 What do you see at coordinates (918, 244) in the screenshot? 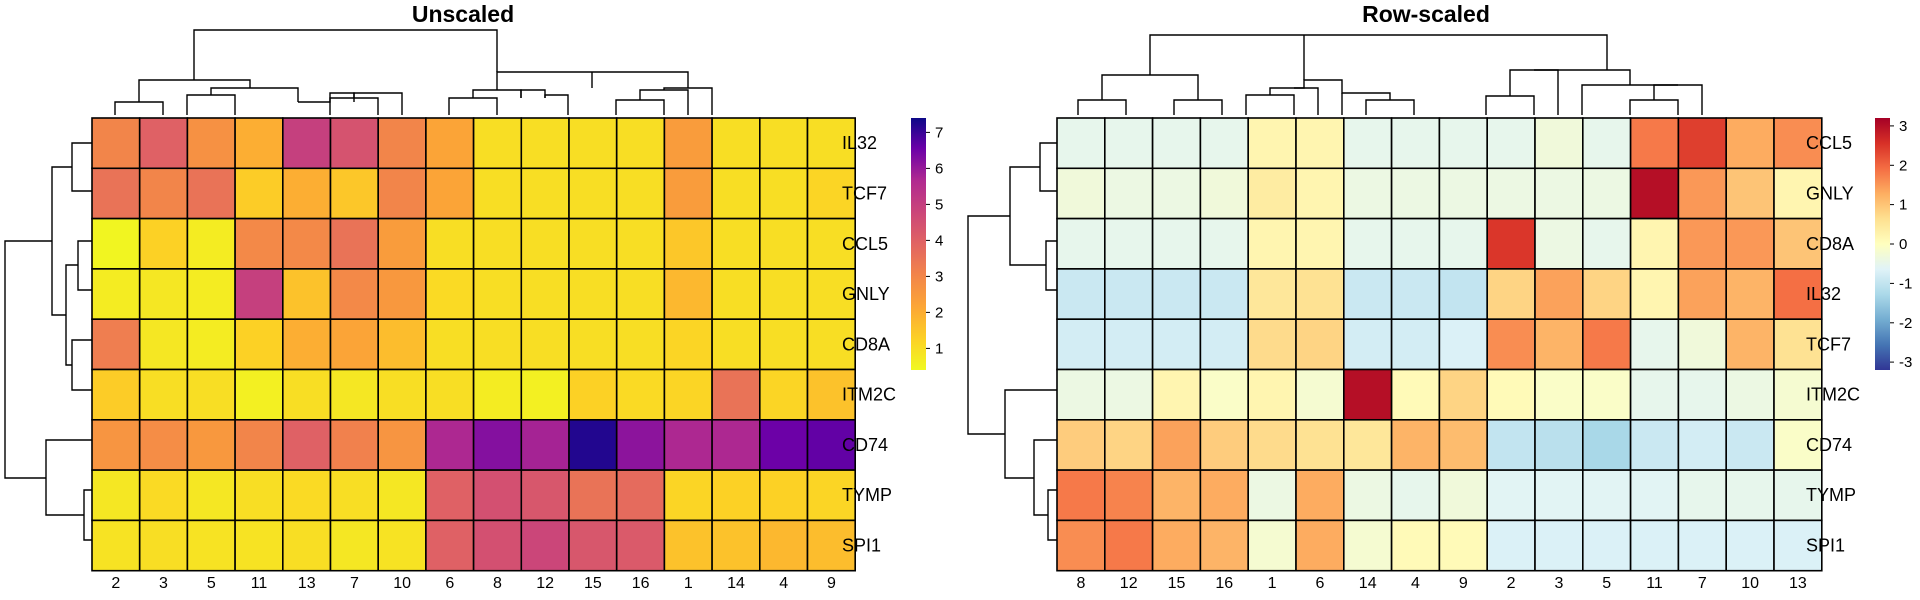
I see `colorbar-gradient-unscaled` at bounding box center [918, 244].